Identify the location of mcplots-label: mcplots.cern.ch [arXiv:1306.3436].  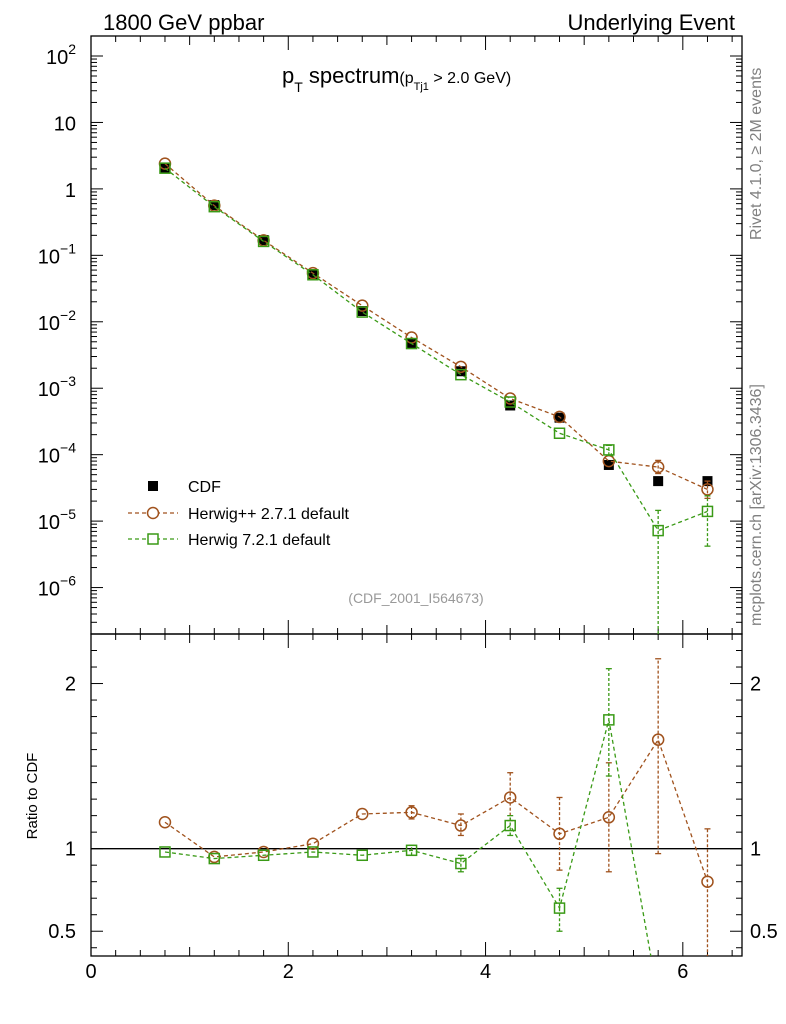
(756, 505).